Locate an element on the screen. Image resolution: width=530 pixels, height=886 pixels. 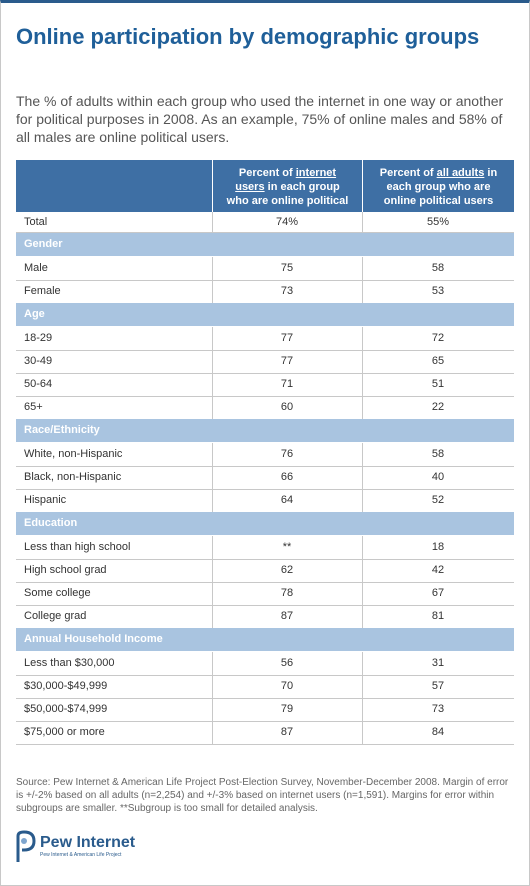
row-value: 81 is located at coordinates (438, 616).